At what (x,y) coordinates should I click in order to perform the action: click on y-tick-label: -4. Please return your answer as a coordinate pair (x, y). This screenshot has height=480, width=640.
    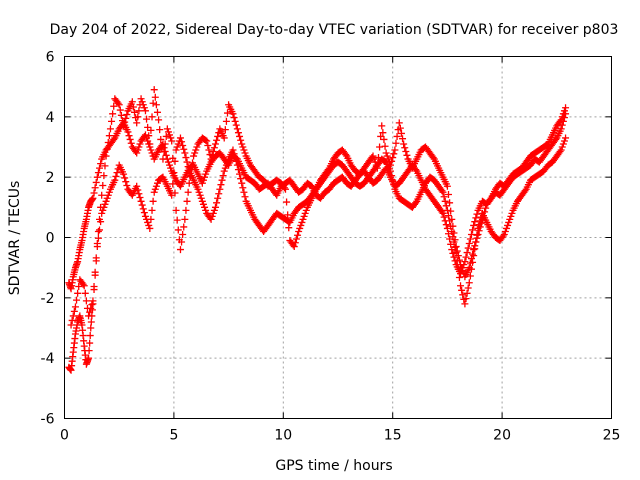
    Looking at the image, I should click on (48, 359).